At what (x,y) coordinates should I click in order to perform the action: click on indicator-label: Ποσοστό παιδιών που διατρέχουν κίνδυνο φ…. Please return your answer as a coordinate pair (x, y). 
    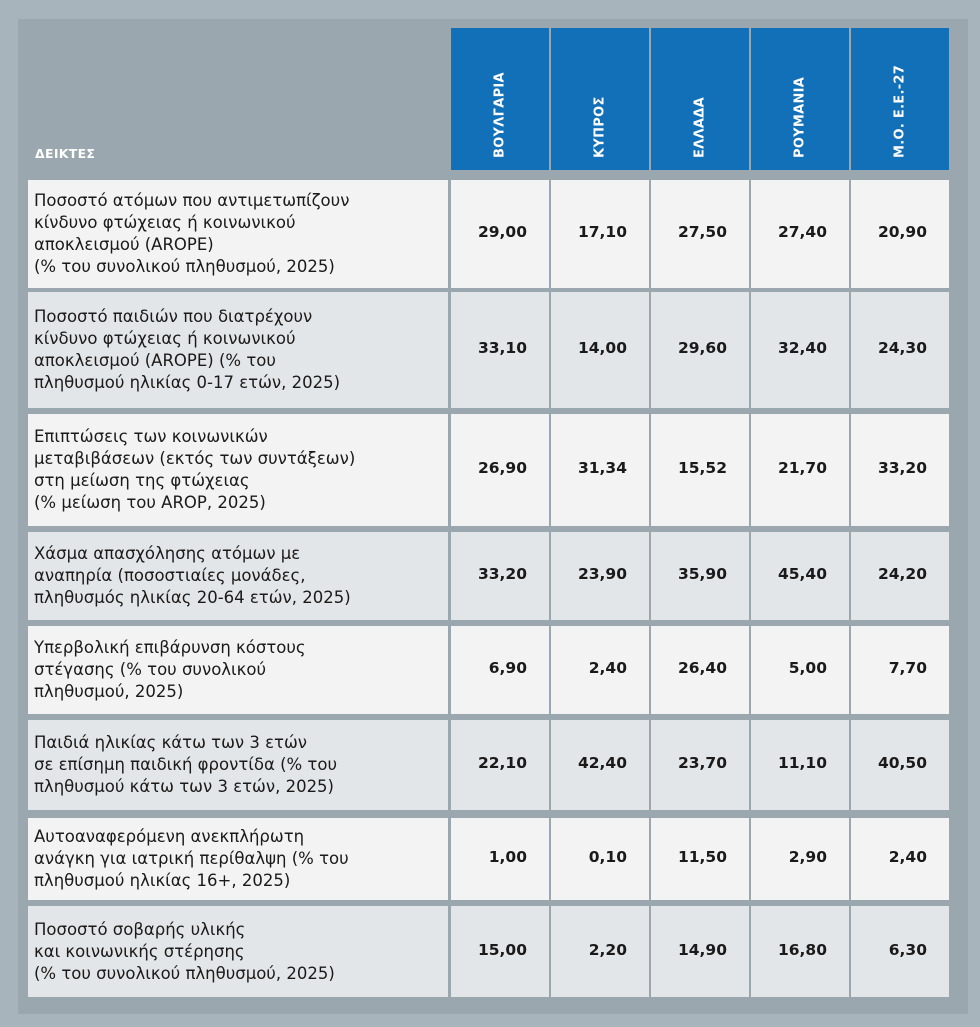
    Looking at the image, I should click on (187, 349).